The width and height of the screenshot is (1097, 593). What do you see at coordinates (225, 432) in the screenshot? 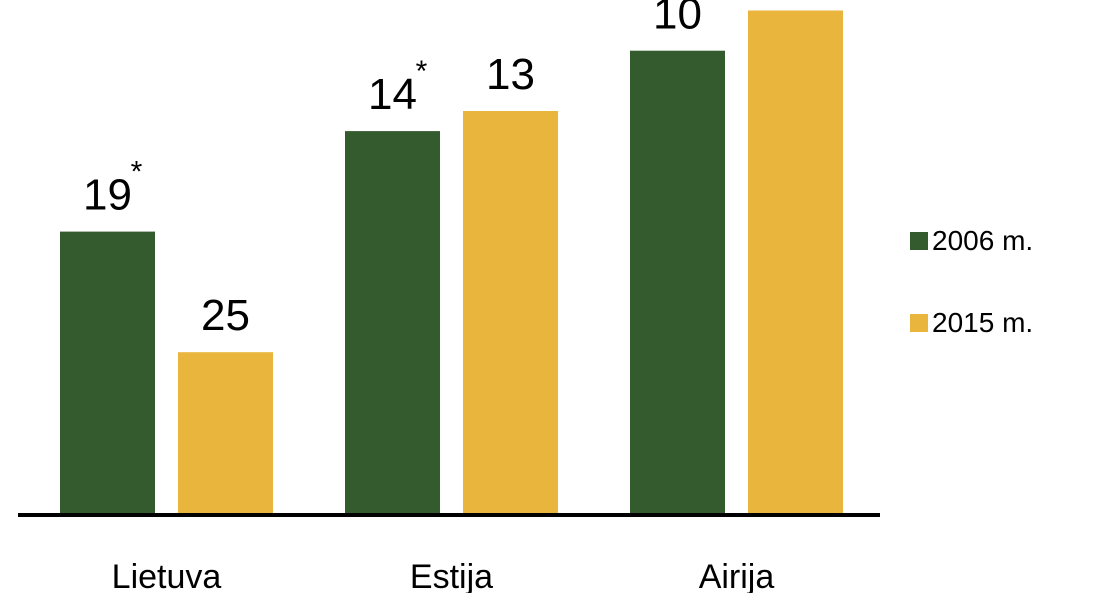
I see `bar-lietuva-2015` at bounding box center [225, 432].